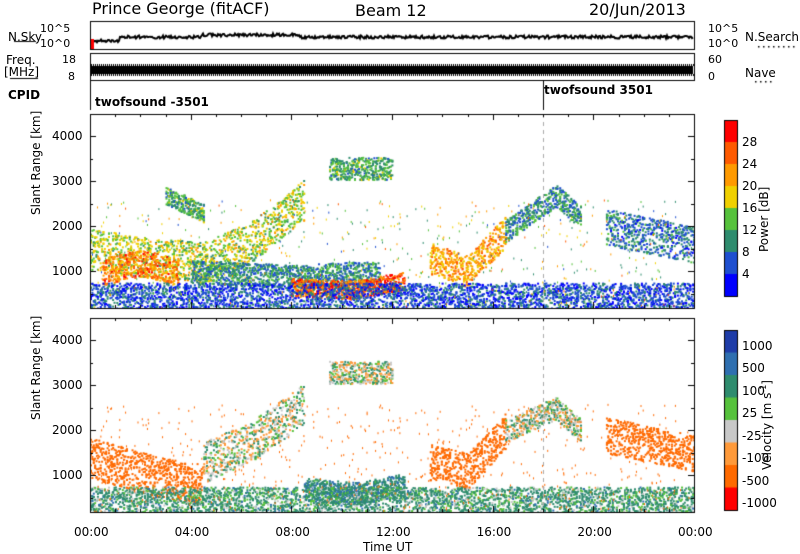  Describe the element at coordinates (21, 60) in the screenshot. I see `freq-label-line1: Freq.` at that location.